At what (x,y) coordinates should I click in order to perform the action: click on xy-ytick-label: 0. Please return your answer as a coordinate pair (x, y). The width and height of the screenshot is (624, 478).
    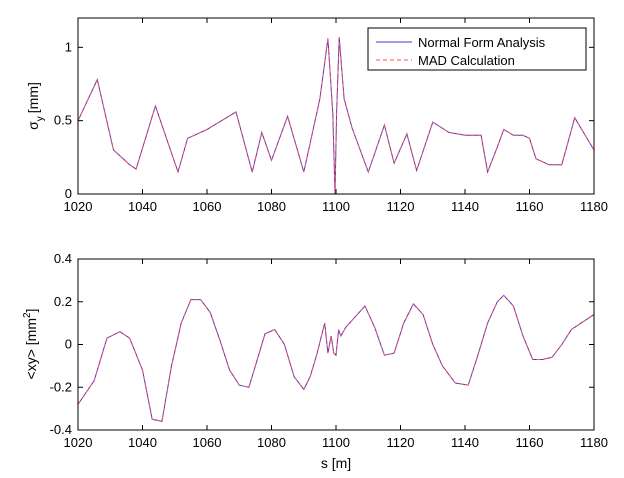
    Looking at the image, I should click on (68, 344).